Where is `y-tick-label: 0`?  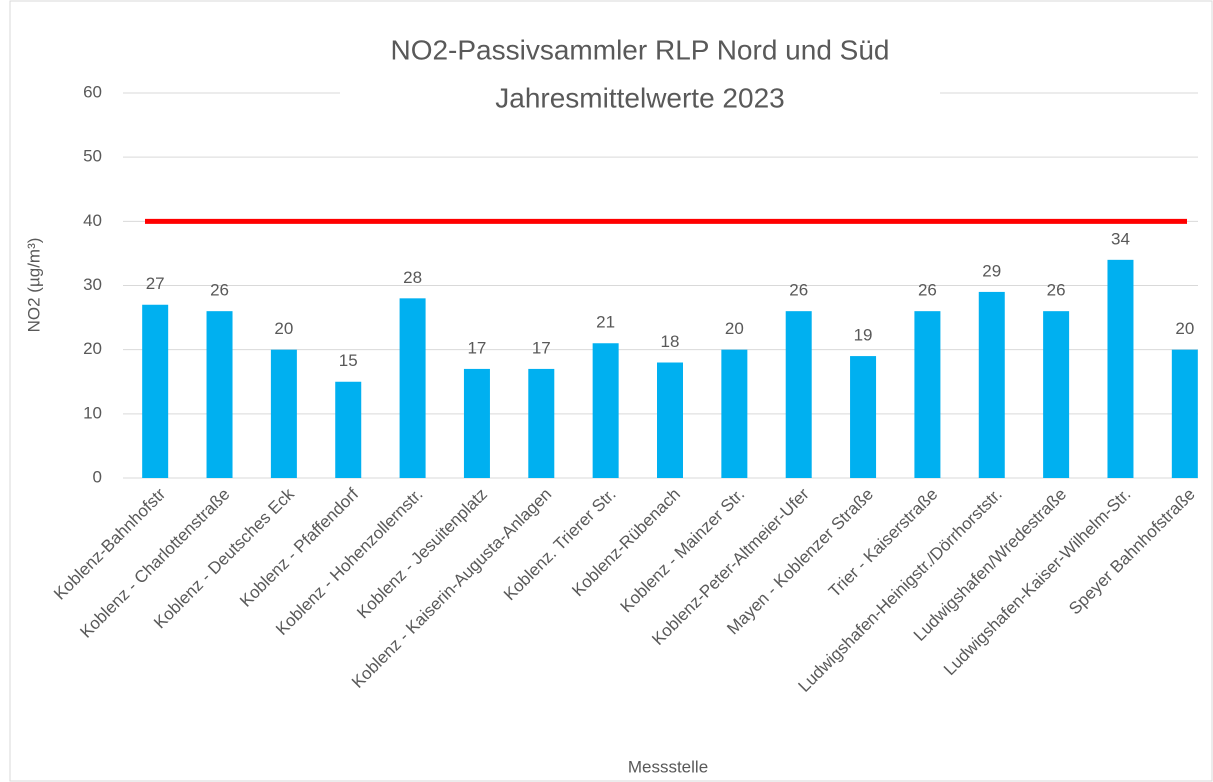
y-tick-label: 0 is located at coordinates (97, 476).